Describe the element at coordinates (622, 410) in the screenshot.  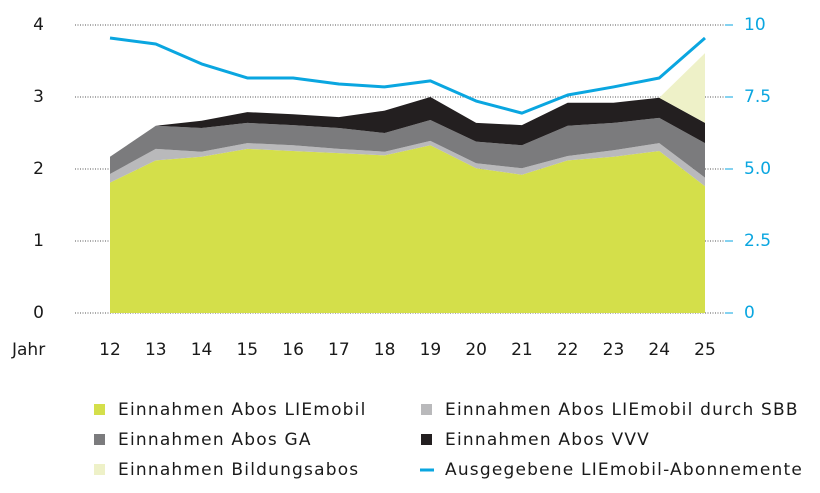
I see `legend-text: Einnahmen Abos LIEmobil durch SBB` at that location.